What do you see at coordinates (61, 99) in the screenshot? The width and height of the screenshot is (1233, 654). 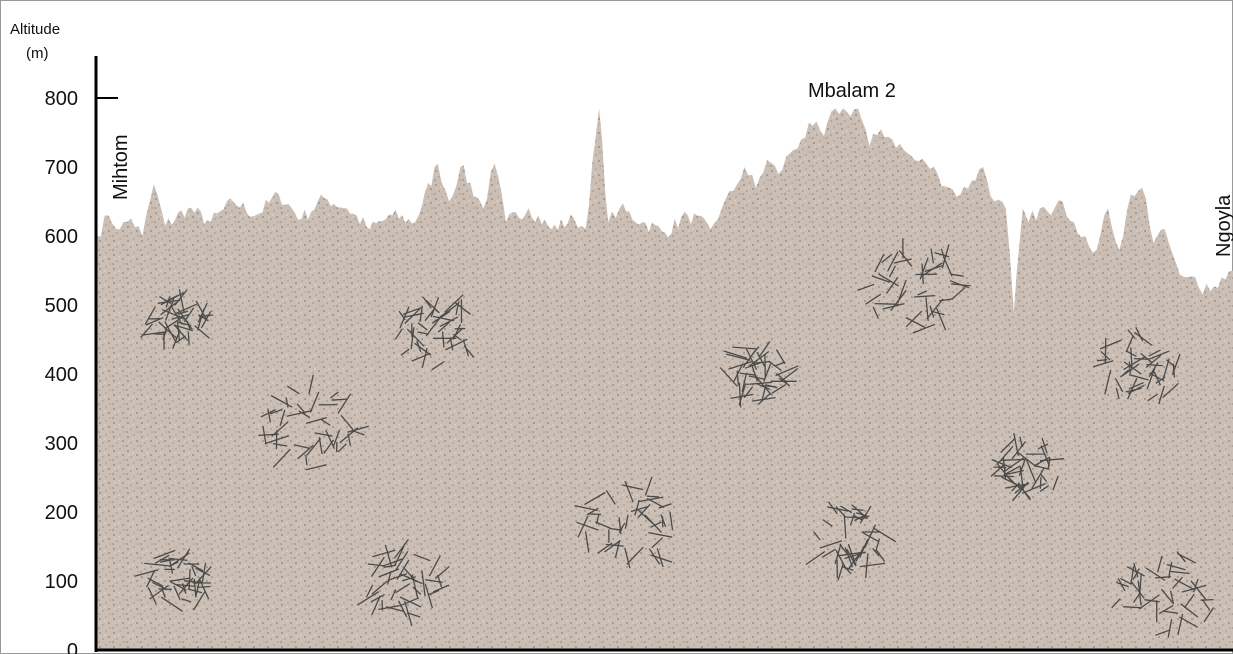 I see `y-tick-label-800: 800` at bounding box center [61, 99].